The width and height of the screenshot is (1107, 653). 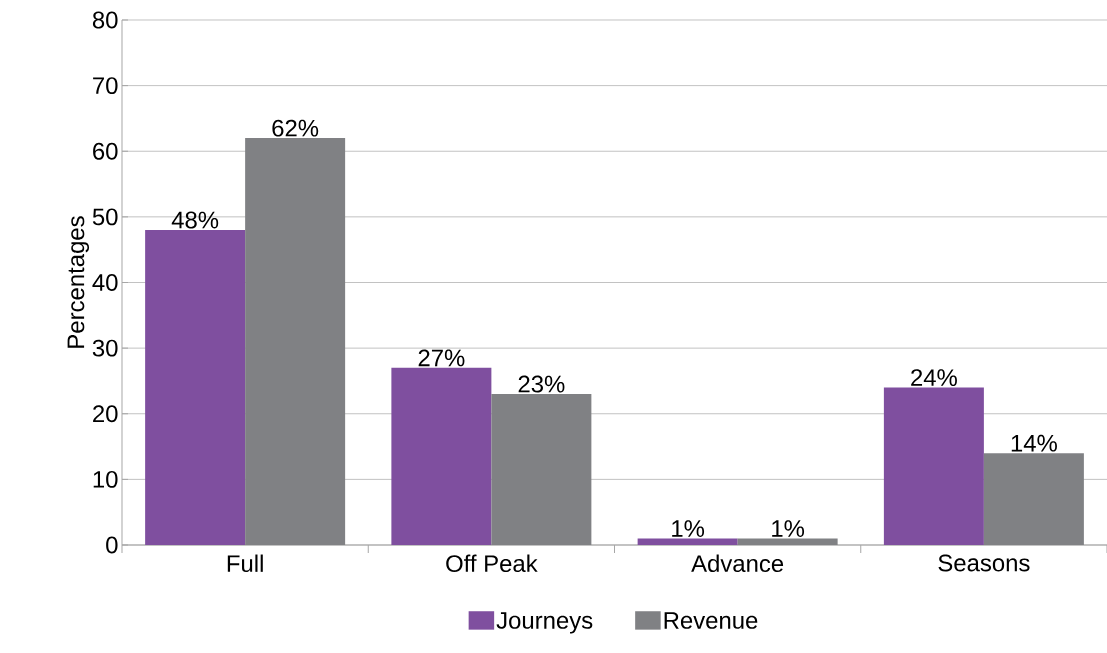 I want to click on y-tick-label: 70, so click(x=105, y=86).